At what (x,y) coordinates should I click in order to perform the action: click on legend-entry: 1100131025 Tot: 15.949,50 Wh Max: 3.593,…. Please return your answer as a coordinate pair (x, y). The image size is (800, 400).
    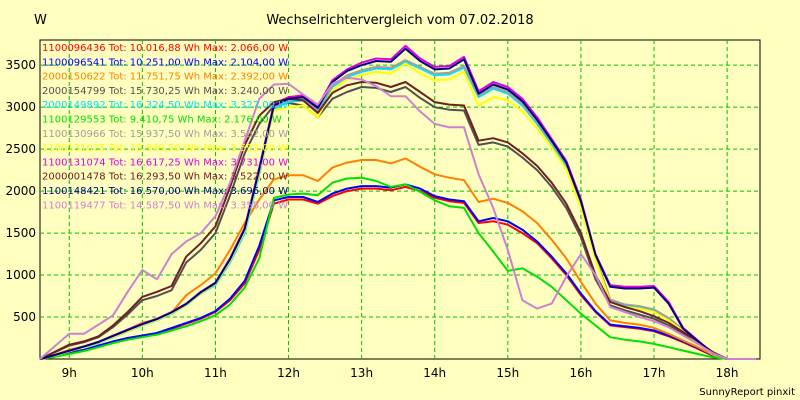
    Looking at the image, I should click on (165, 148).